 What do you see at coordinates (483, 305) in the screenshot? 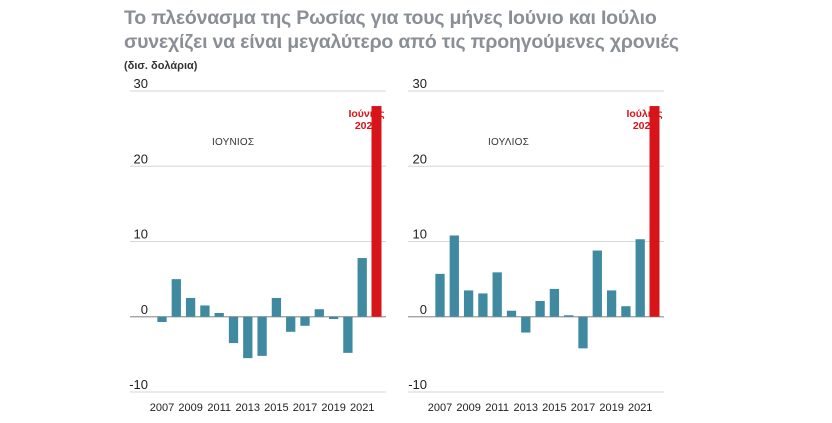
I see `panel-2-bar-2010` at bounding box center [483, 305].